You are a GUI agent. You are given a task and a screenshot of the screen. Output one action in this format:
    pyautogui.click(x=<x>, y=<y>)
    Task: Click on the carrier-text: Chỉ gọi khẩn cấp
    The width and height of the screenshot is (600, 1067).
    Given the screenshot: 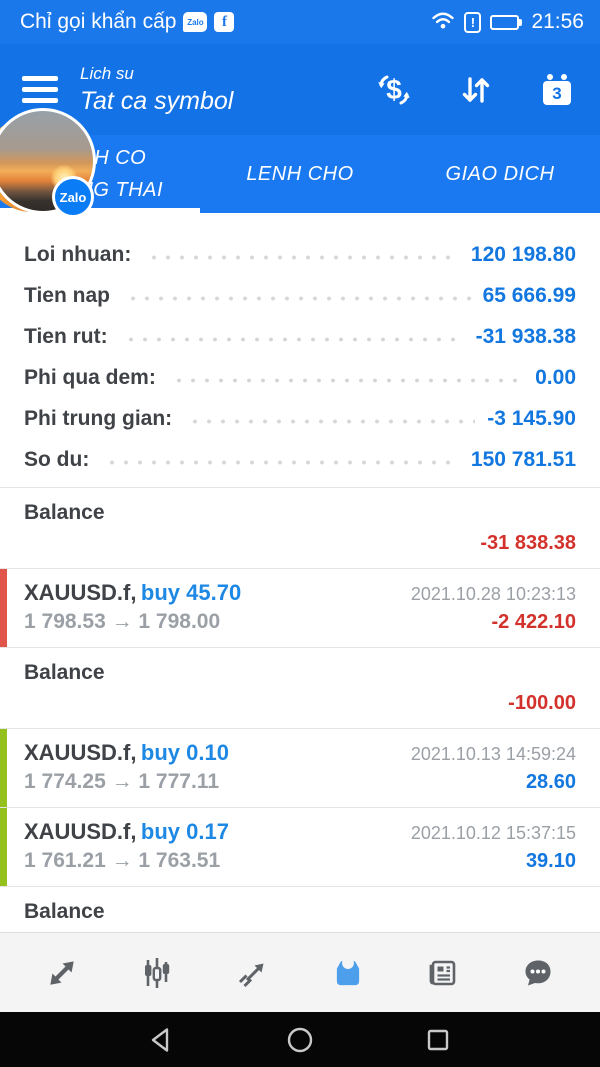 What is the action you would take?
    pyautogui.click(x=98, y=21)
    